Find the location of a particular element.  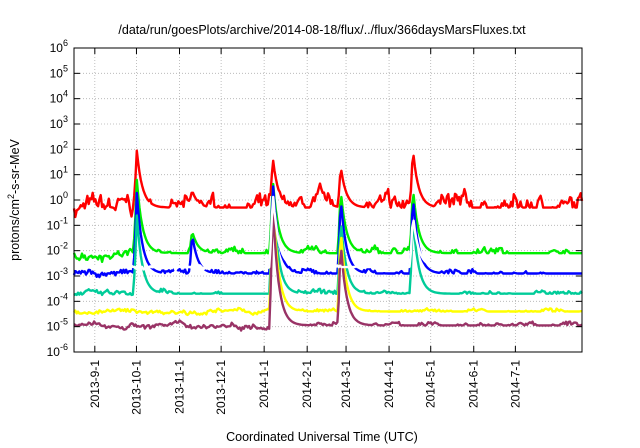

x-tick-label: 2014-3-1 is located at coordinates (346, 384).